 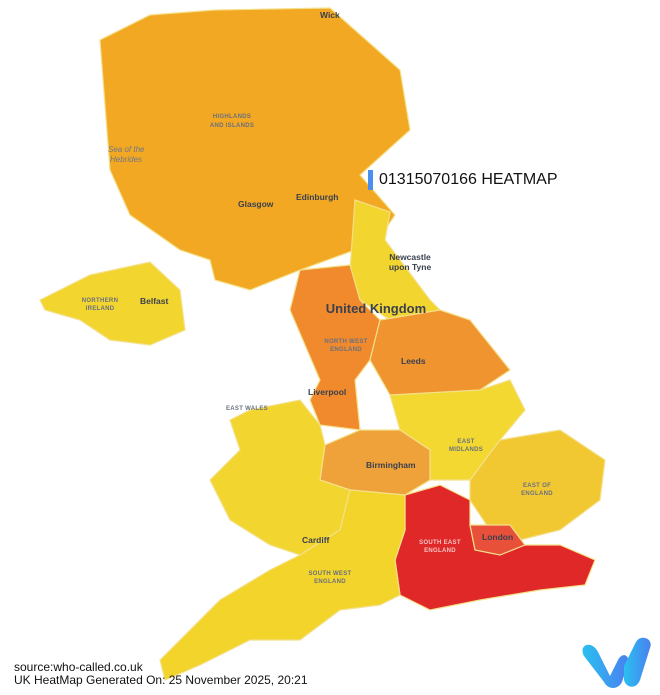 I want to click on city-belfast: Belfast, so click(x=154, y=301).